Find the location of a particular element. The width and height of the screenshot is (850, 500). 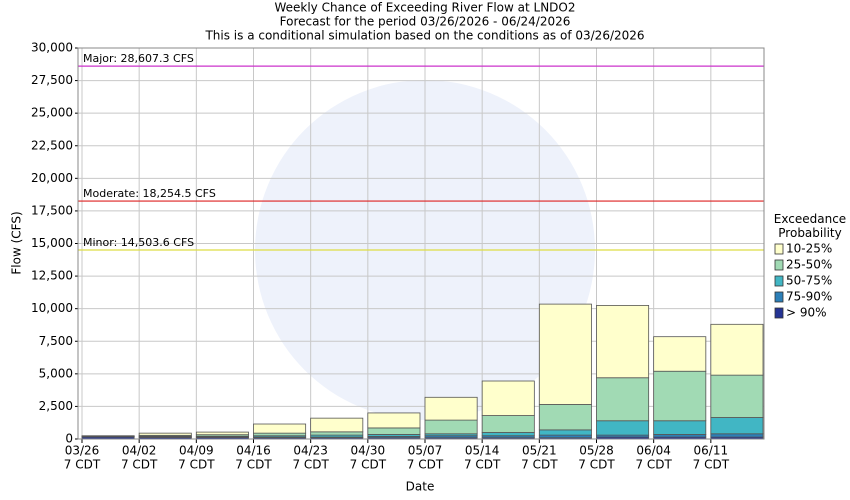

x-tick-label: 05/14 is located at coordinates (482, 451).